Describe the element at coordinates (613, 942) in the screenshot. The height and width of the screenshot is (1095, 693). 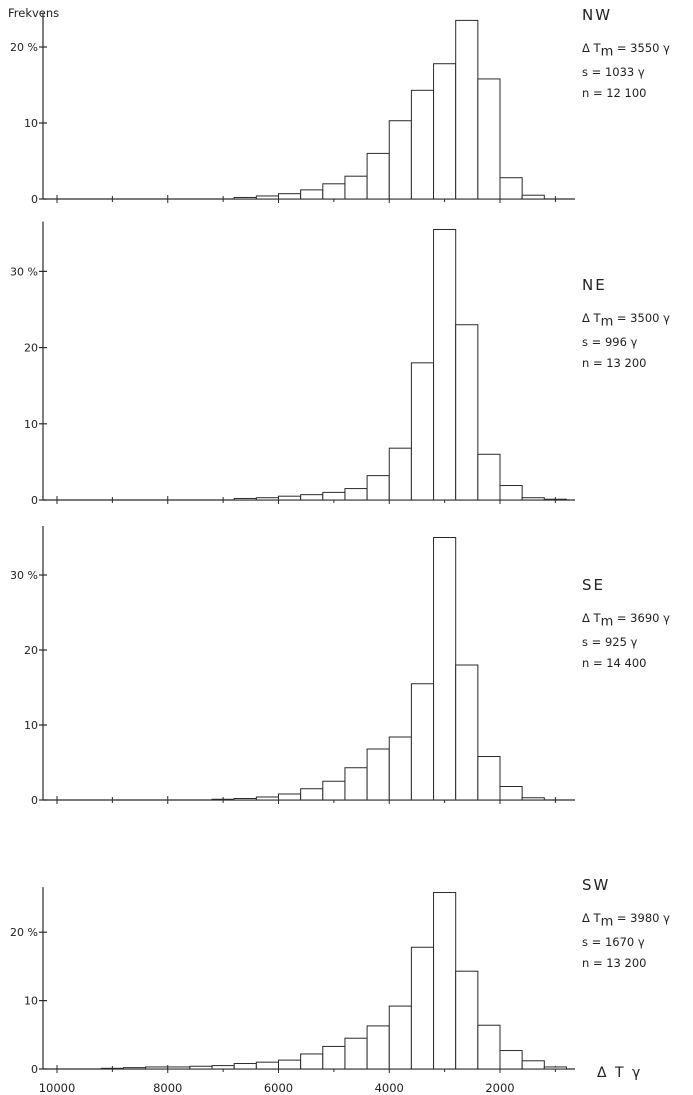
I see `sd-stat: s = 1670 γ` at that location.